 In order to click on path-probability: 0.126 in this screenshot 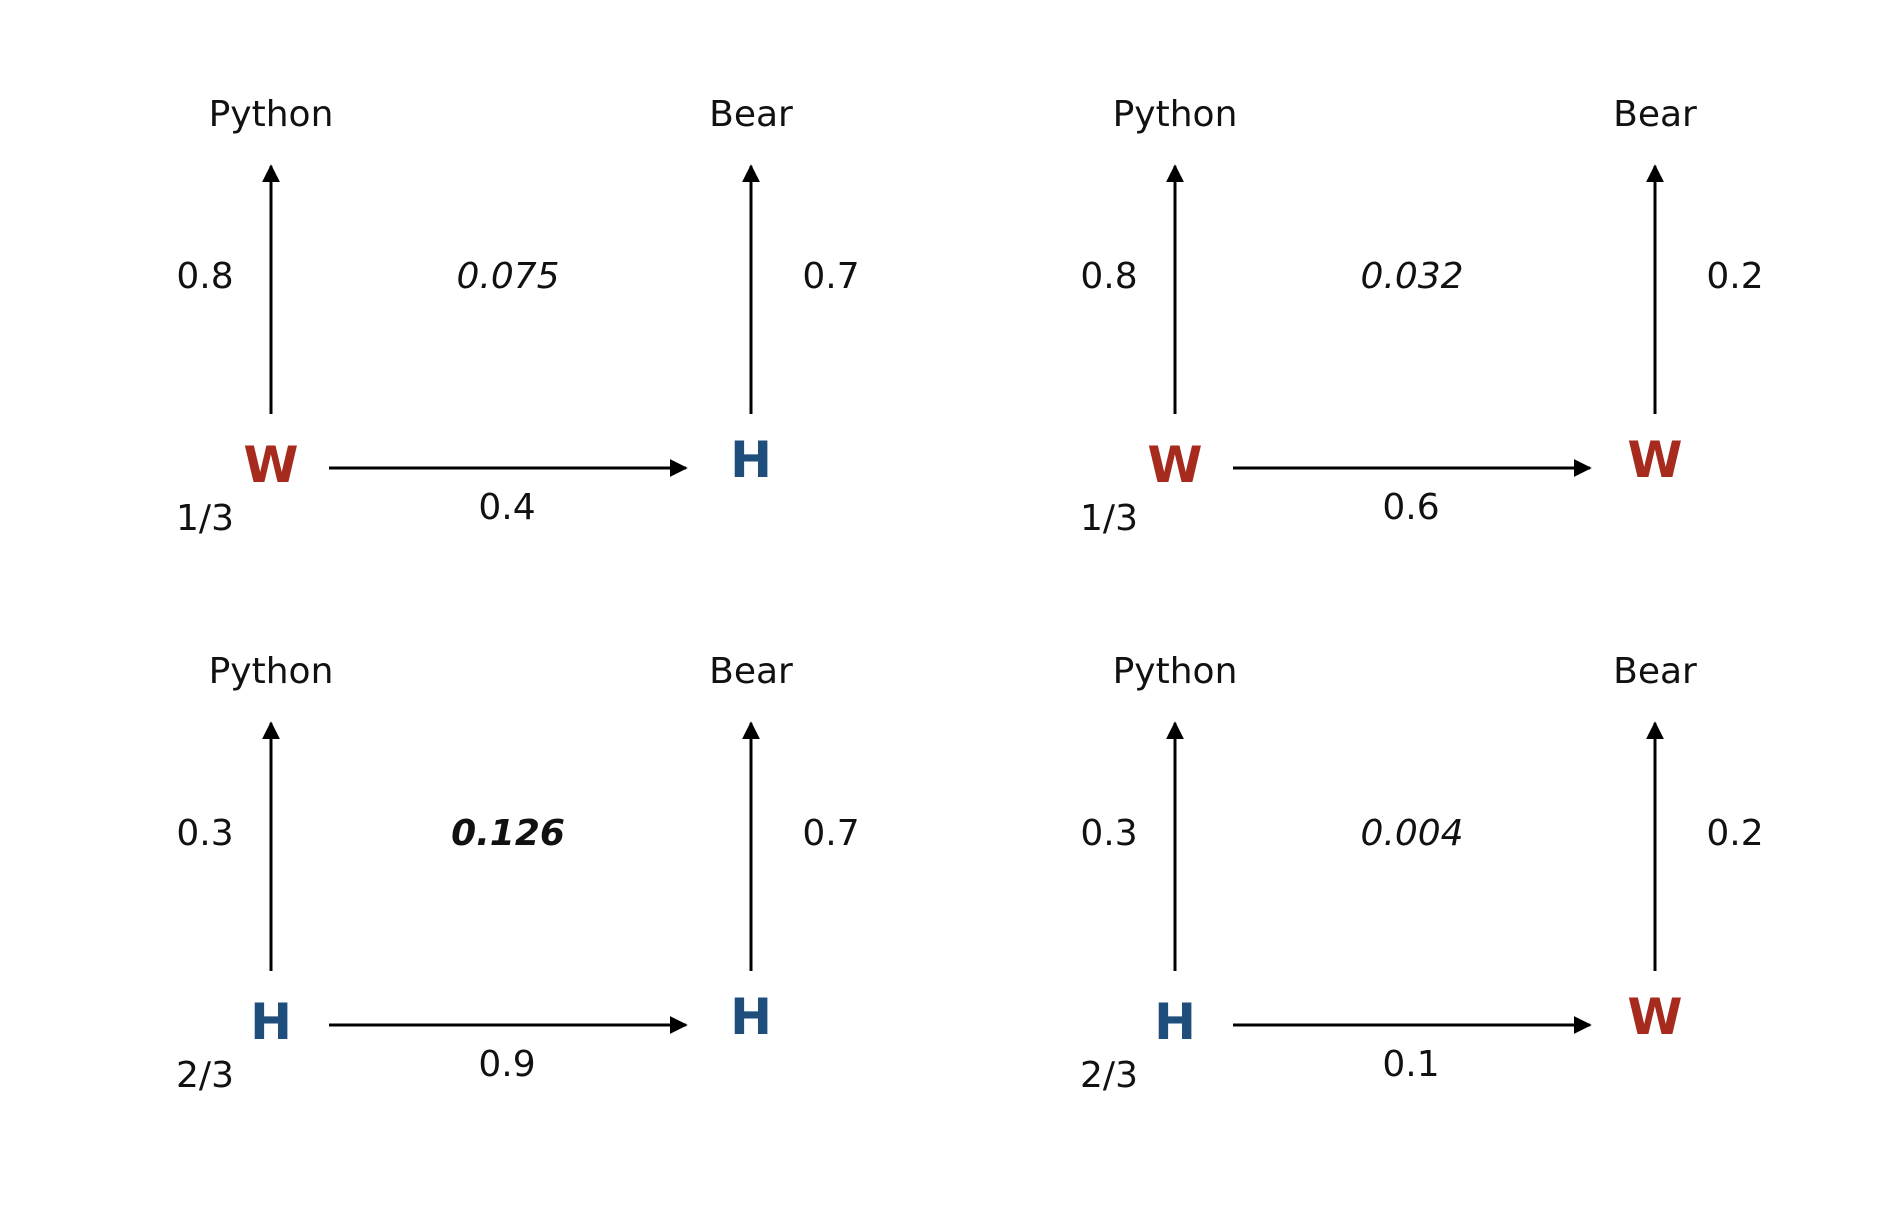, I will do `click(508, 833)`.